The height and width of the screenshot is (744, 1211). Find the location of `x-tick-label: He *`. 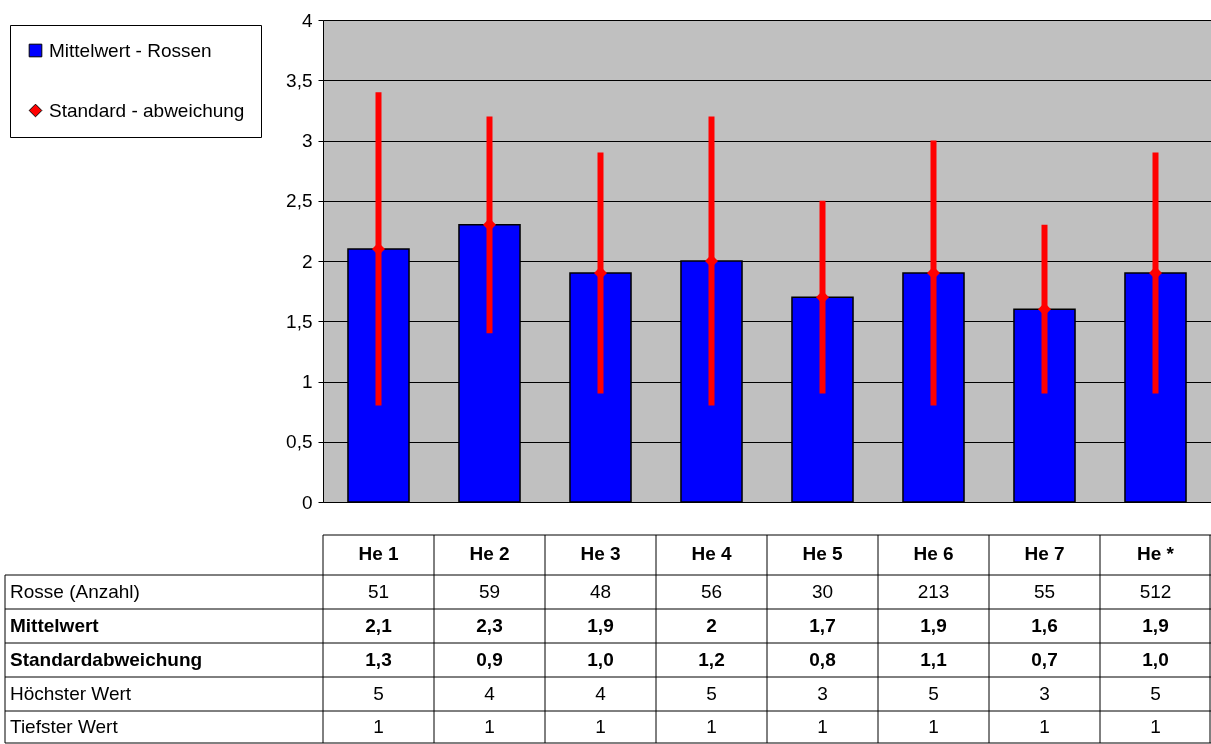

x-tick-label: He * is located at coordinates (1156, 553).